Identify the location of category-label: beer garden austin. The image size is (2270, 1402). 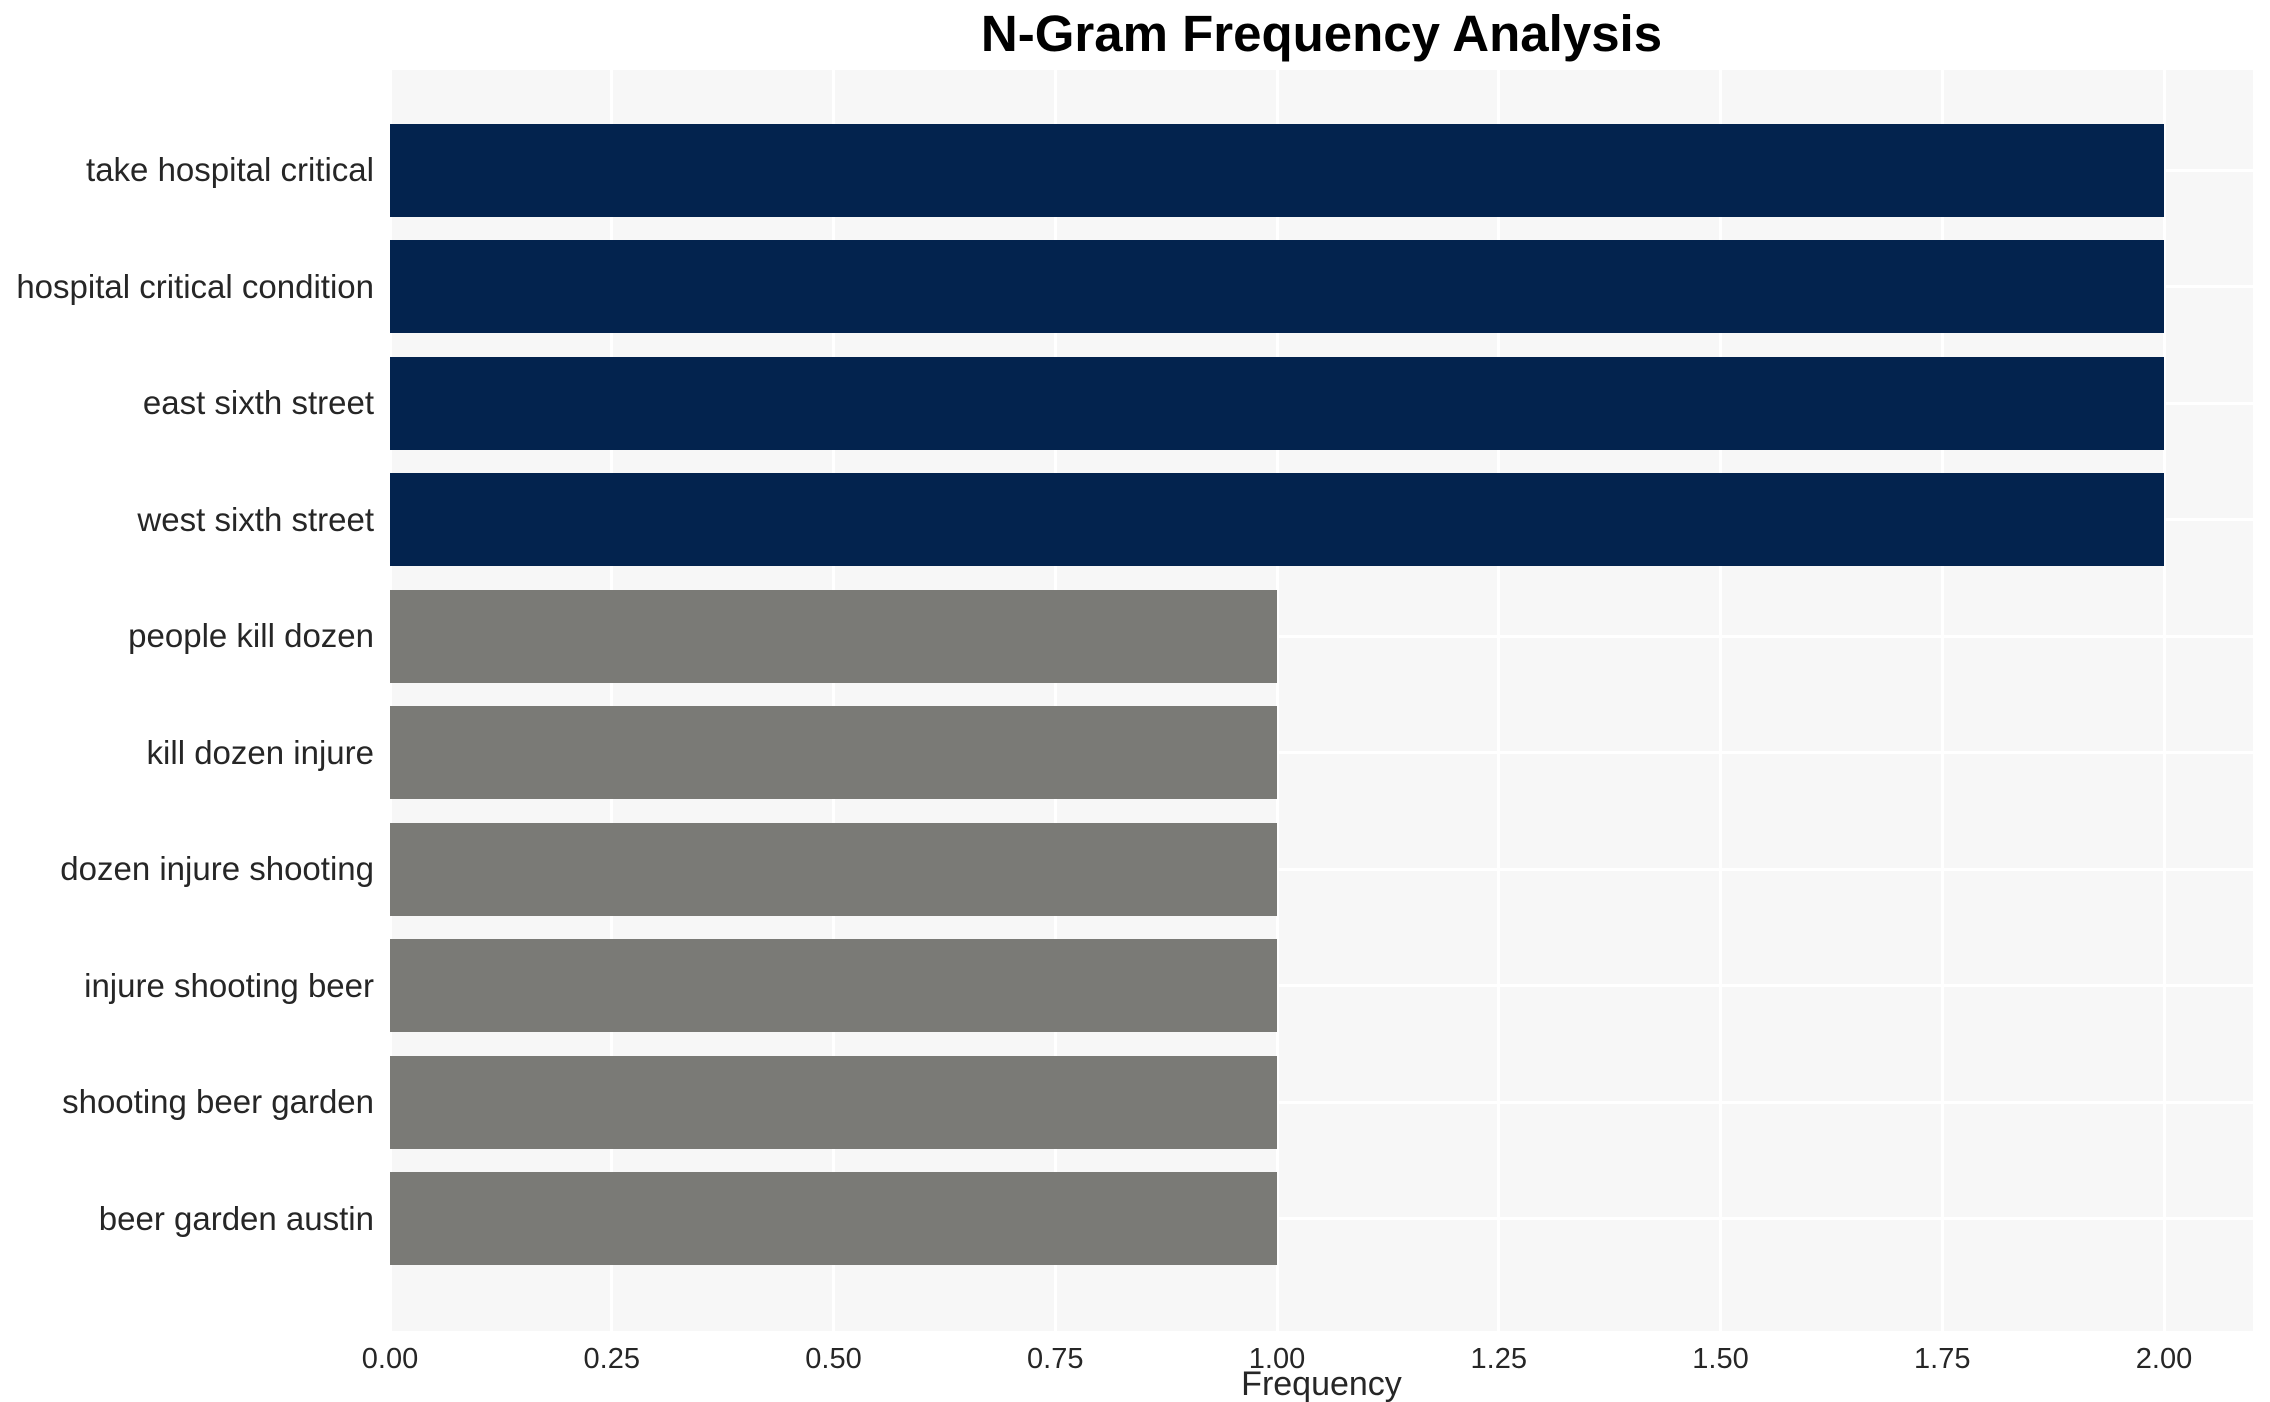
(236, 1218).